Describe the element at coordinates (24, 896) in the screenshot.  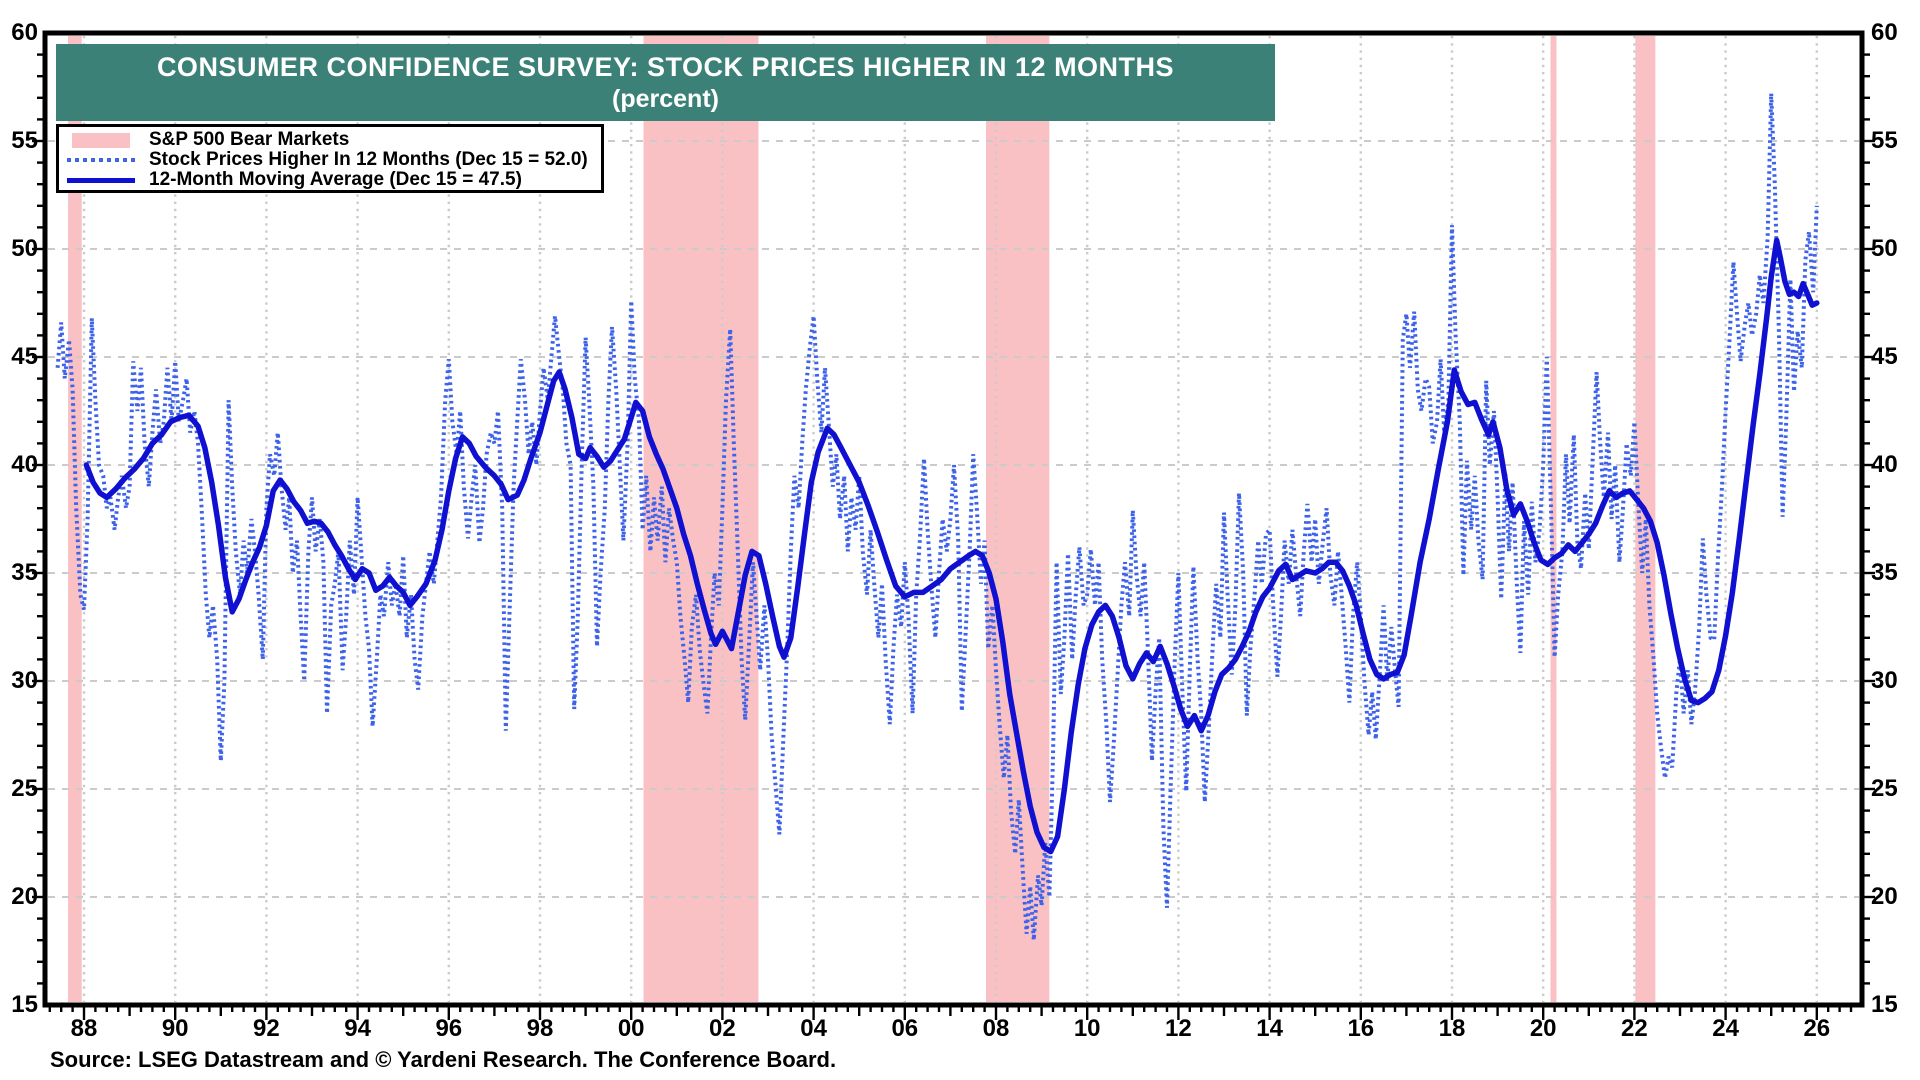
I see `y-axis-label-left: 20` at that location.